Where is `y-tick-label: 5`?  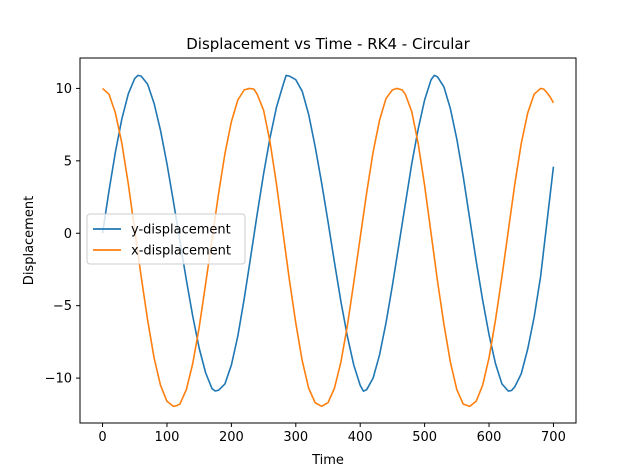 y-tick-label: 5 is located at coordinates (68, 161).